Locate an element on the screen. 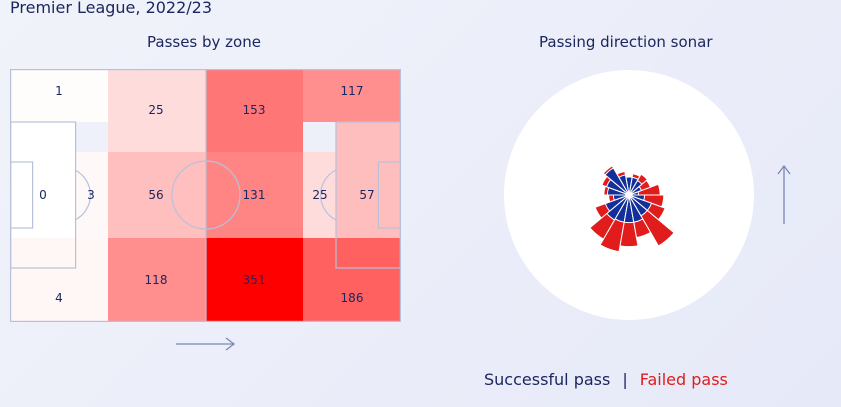 This screenshot has width=841, height=407. zone-label-defensive-left: 1 is located at coordinates (59, 91).